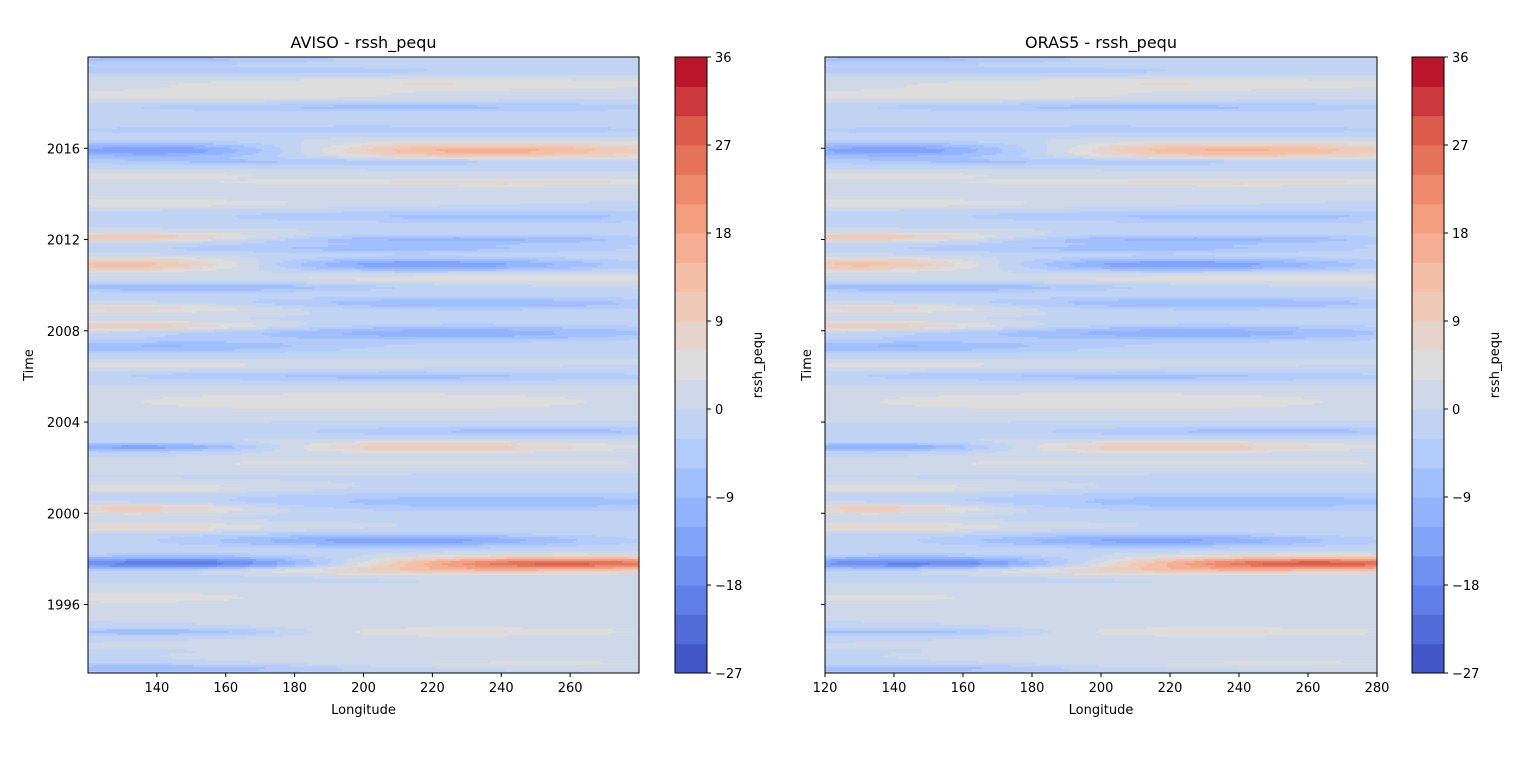  Describe the element at coordinates (63, 606) in the screenshot. I see `y-tick-label: 1996` at that location.